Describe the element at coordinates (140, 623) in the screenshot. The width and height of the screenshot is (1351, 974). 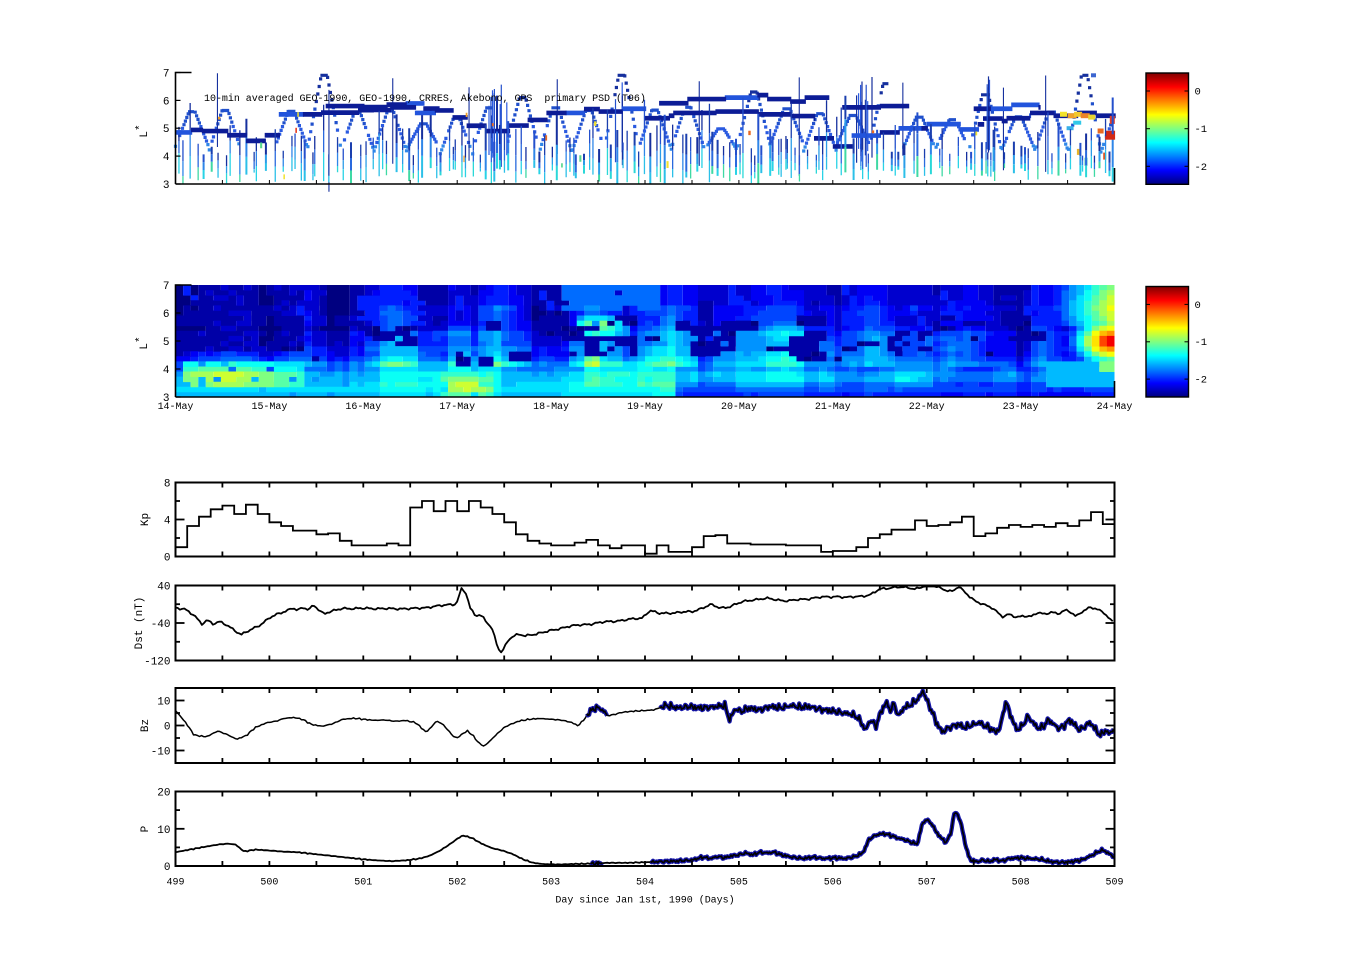
I see `svg-text: Dst (nT)` at that location.